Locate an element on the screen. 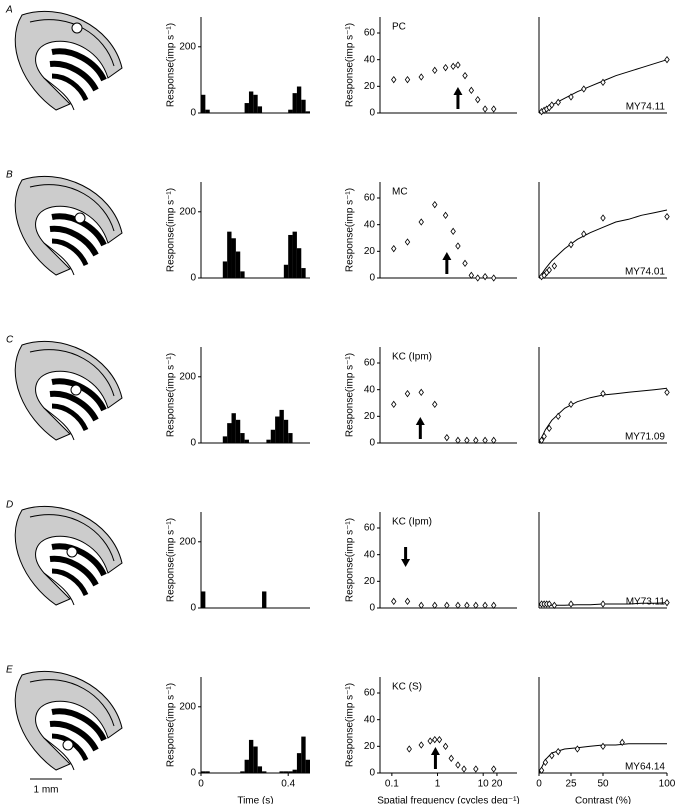 The height and width of the screenshot is (804, 683). panel-letter: E is located at coordinates (9, 670).